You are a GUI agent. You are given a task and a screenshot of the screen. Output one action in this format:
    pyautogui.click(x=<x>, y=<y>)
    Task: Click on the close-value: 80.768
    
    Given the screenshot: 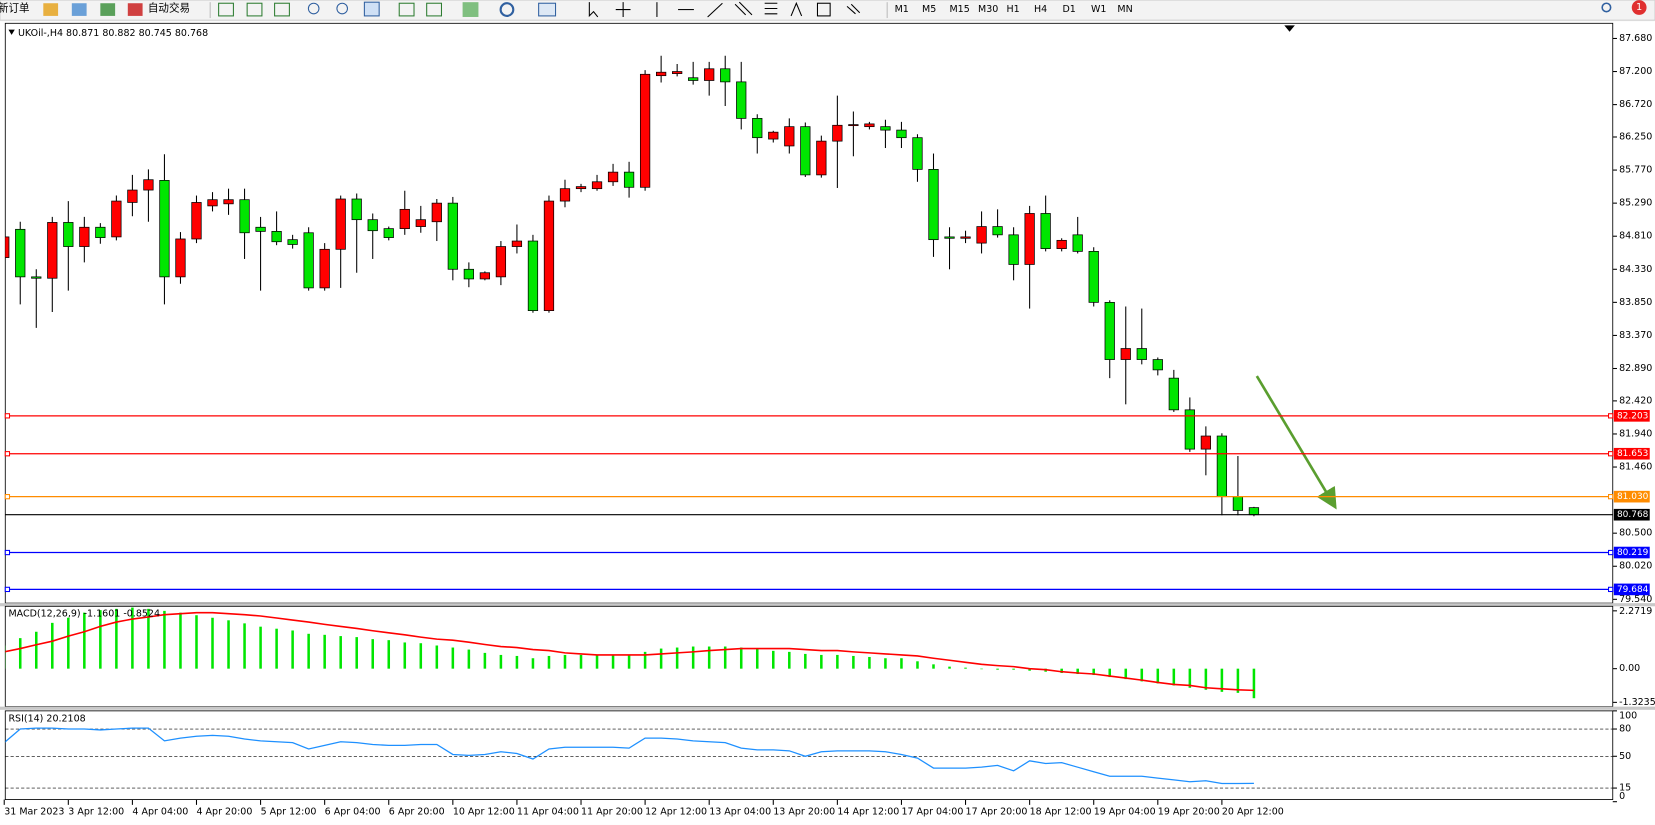 What is the action you would take?
    pyautogui.click(x=191, y=32)
    